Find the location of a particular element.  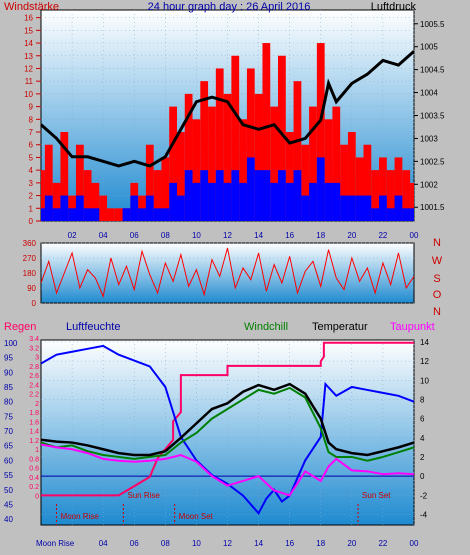

windchill-label: Windchill is located at coordinates (266, 327).